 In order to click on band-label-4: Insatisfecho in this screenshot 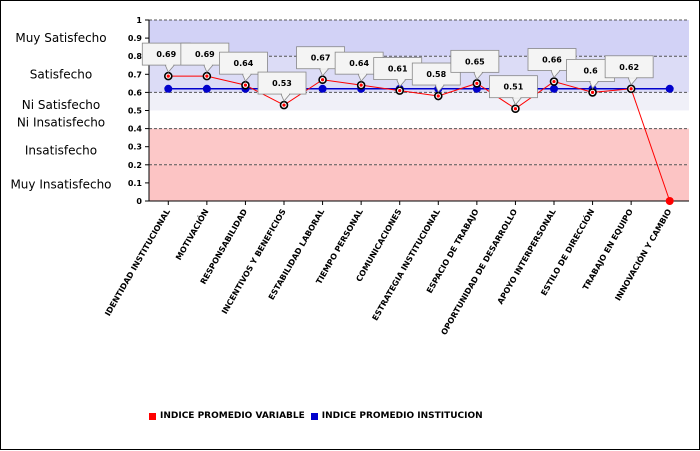, I will do `click(61, 150)`.